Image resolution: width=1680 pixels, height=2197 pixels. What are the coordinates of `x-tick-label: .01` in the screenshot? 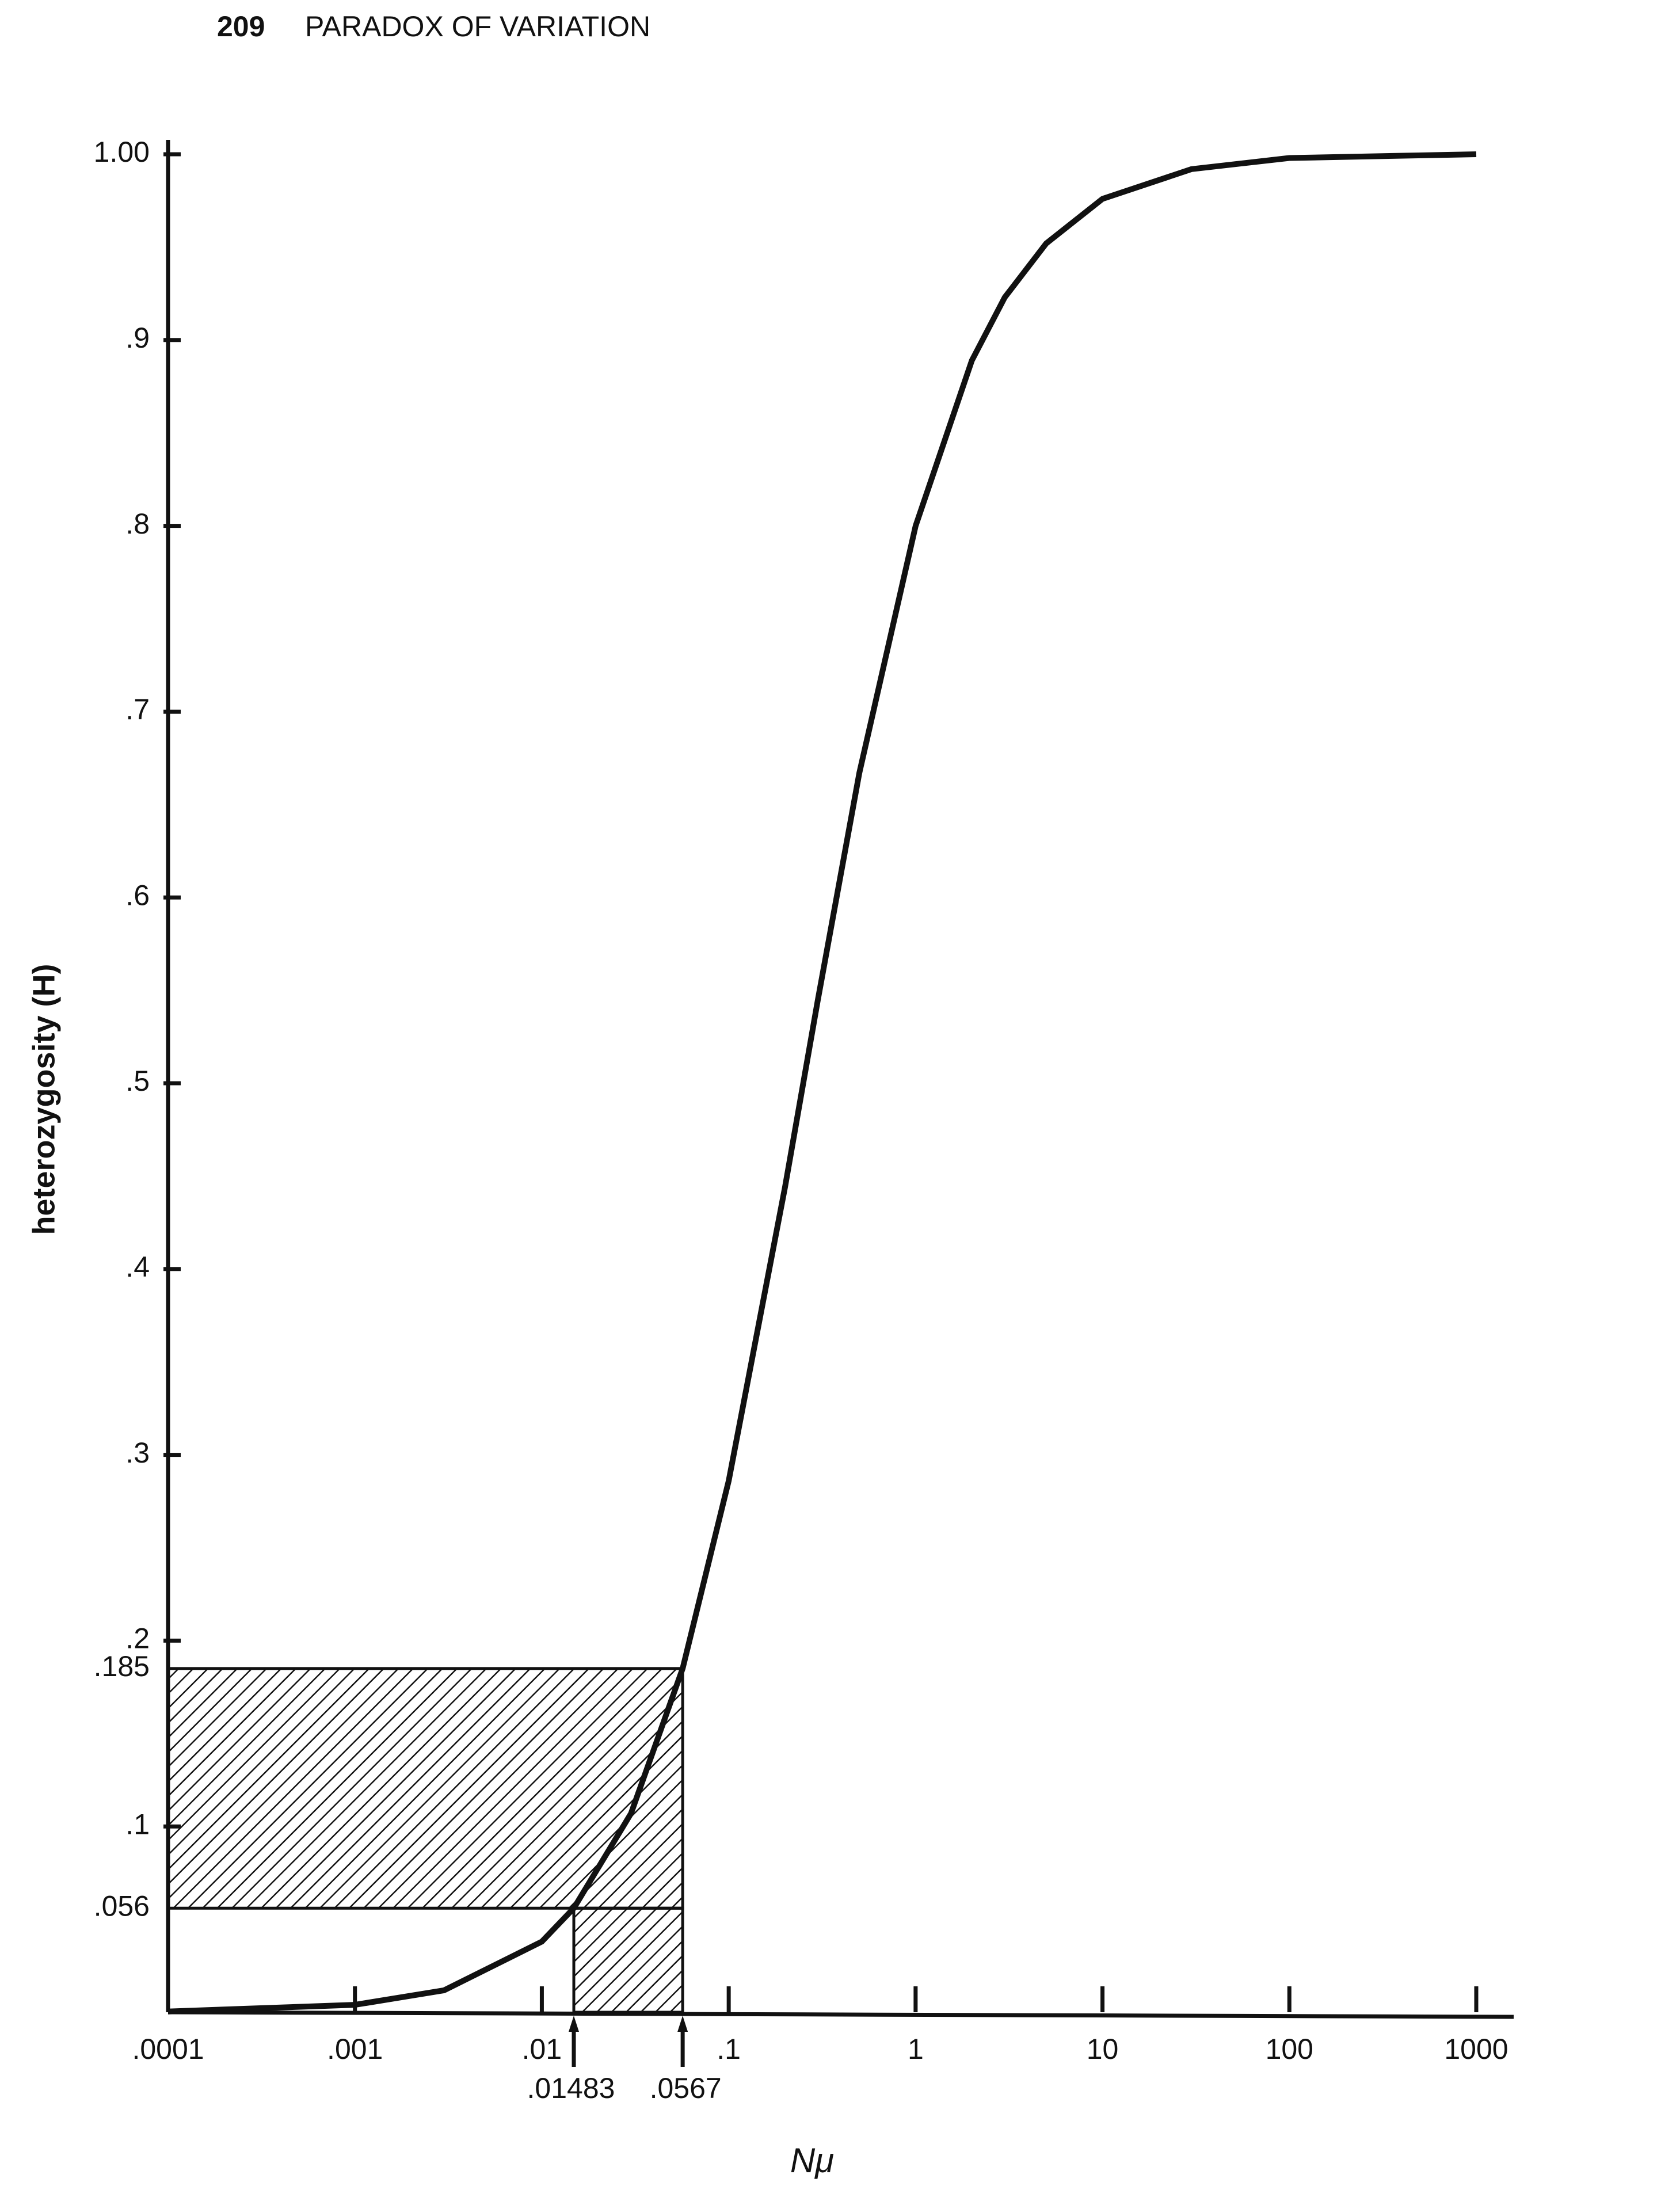 It's located at (542, 2049).